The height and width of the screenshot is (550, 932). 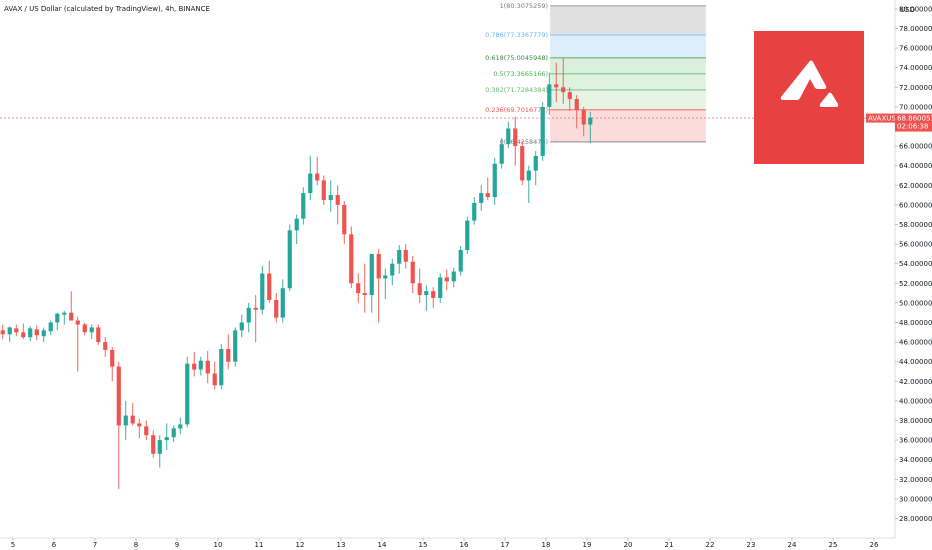 What do you see at coordinates (915, 88) in the screenshot?
I see `y-tick-label: 72.0000000` at bounding box center [915, 88].